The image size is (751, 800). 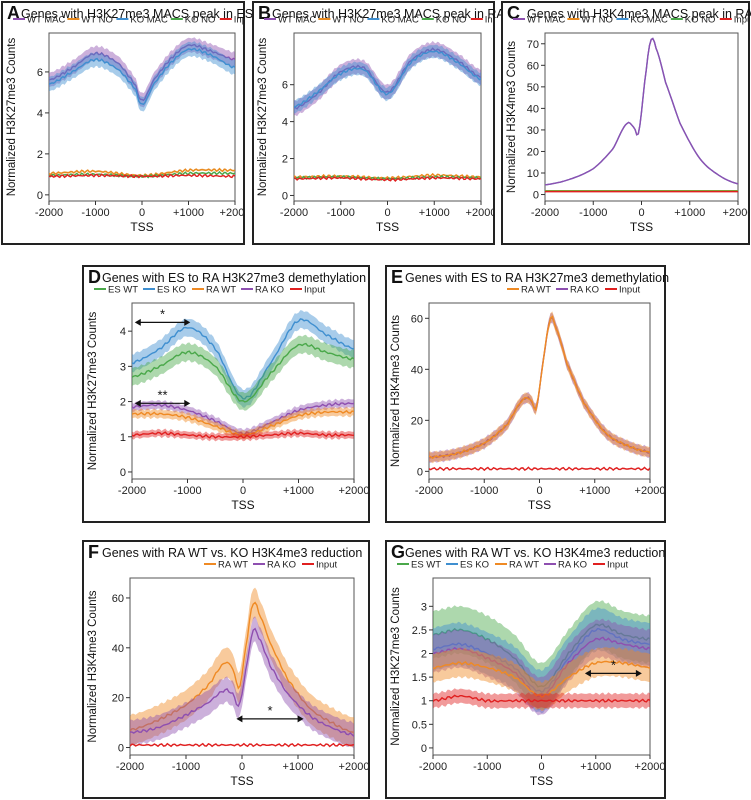 What do you see at coordinates (149, 20) in the screenshot?
I see `legend-label: KO MAC` at bounding box center [149, 20].